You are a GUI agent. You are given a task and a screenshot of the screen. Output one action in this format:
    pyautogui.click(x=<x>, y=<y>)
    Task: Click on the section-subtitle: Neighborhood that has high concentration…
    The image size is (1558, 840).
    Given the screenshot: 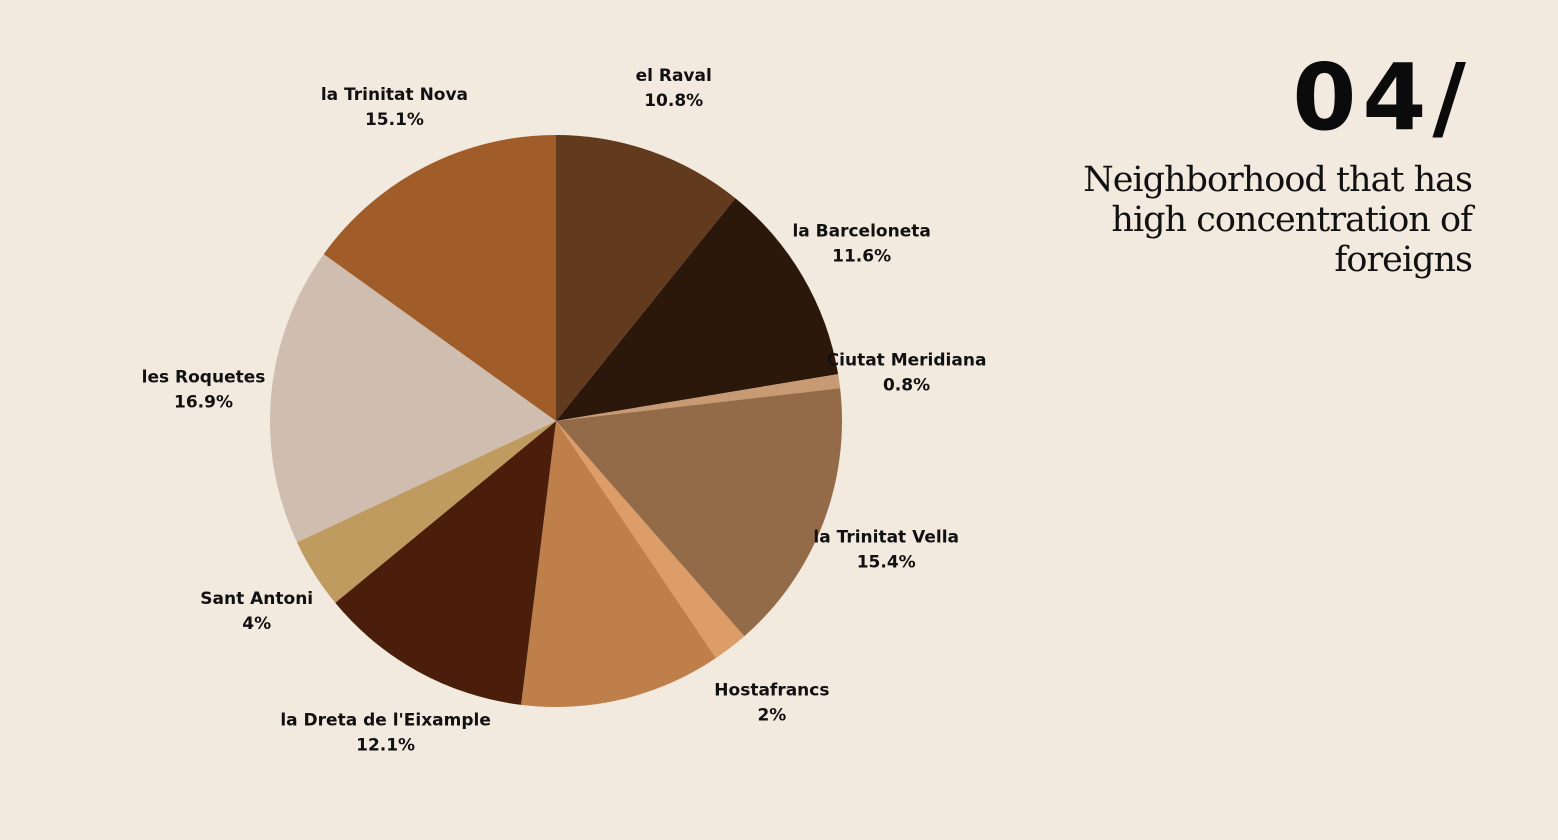 What is the action you would take?
    pyautogui.click(x=1278, y=220)
    